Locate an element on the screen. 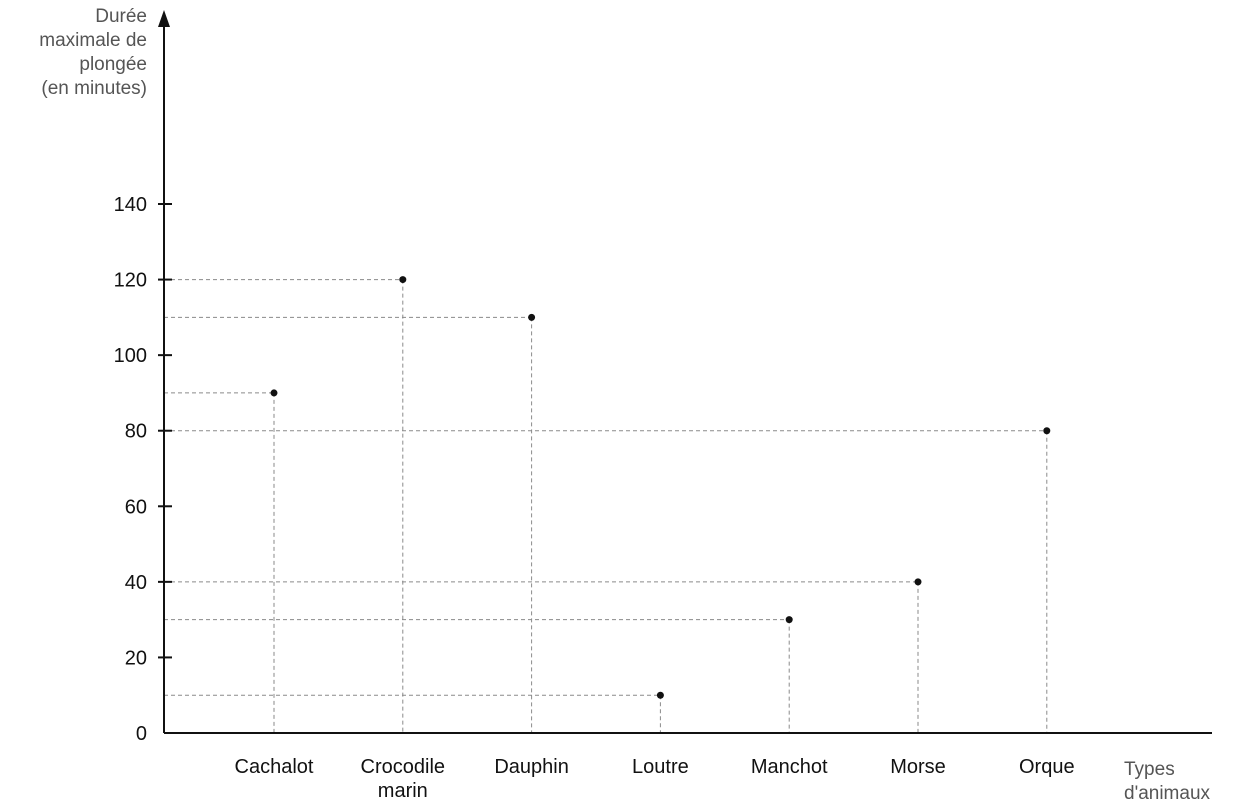 This screenshot has height=808, width=1237. y-tick-label: 20 is located at coordinates (136, 658).